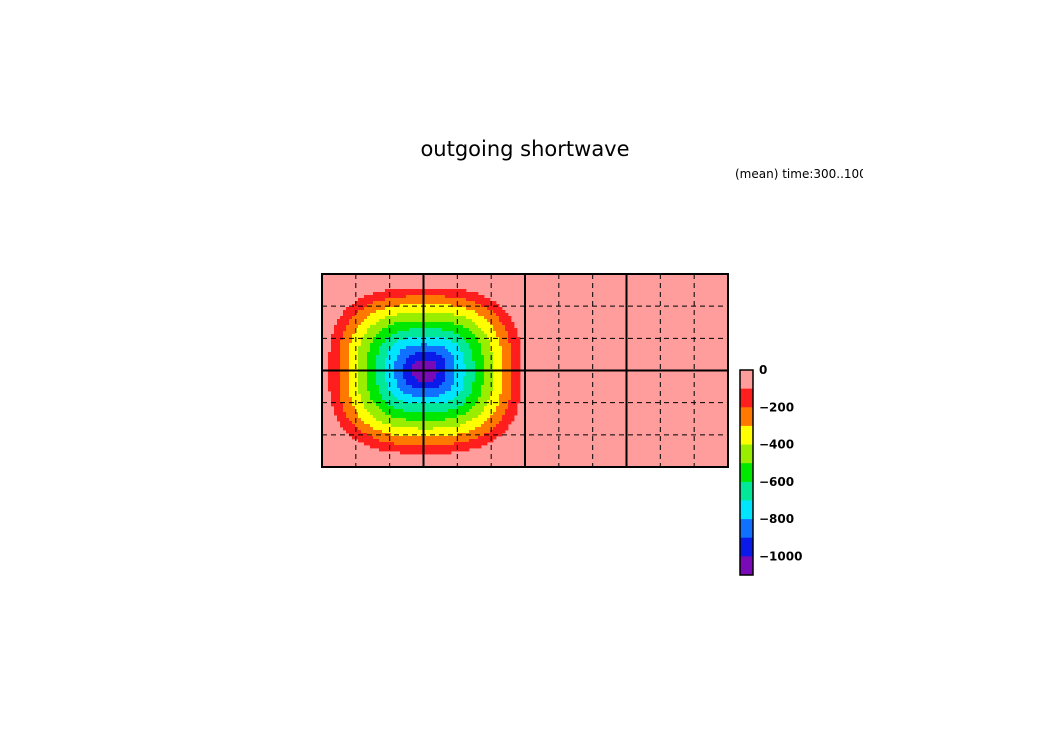  I want to click on colorbar-tick-label: 0, so click(763, 370).